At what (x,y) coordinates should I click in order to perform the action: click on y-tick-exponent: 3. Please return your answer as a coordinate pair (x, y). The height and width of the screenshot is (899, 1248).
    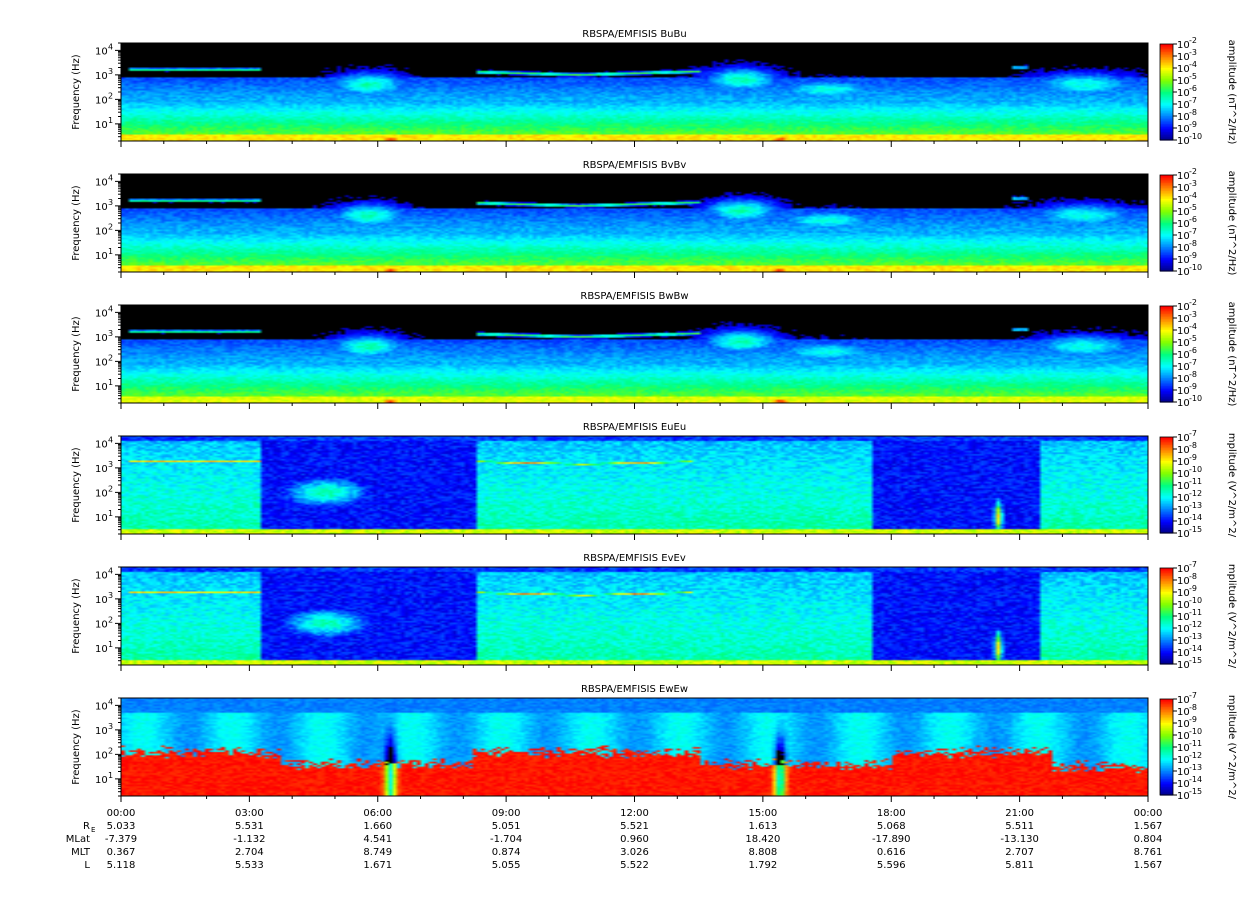
    Looking at the image, I should click on (110, 726).